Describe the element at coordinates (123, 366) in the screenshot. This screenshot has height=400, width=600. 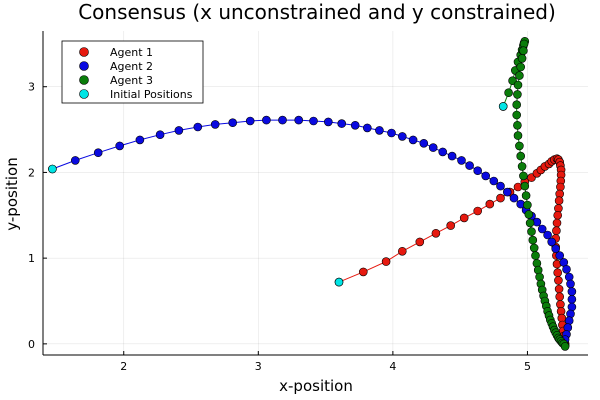
I see `x-tick-label: 2` at that location.